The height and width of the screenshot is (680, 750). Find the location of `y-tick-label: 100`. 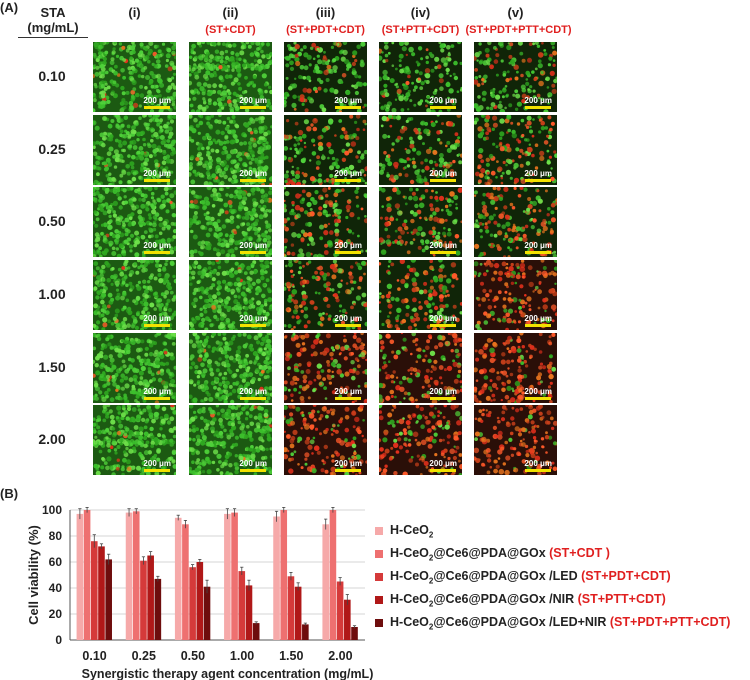

y-tick-label: 100 is located at coordinates (52, 510).